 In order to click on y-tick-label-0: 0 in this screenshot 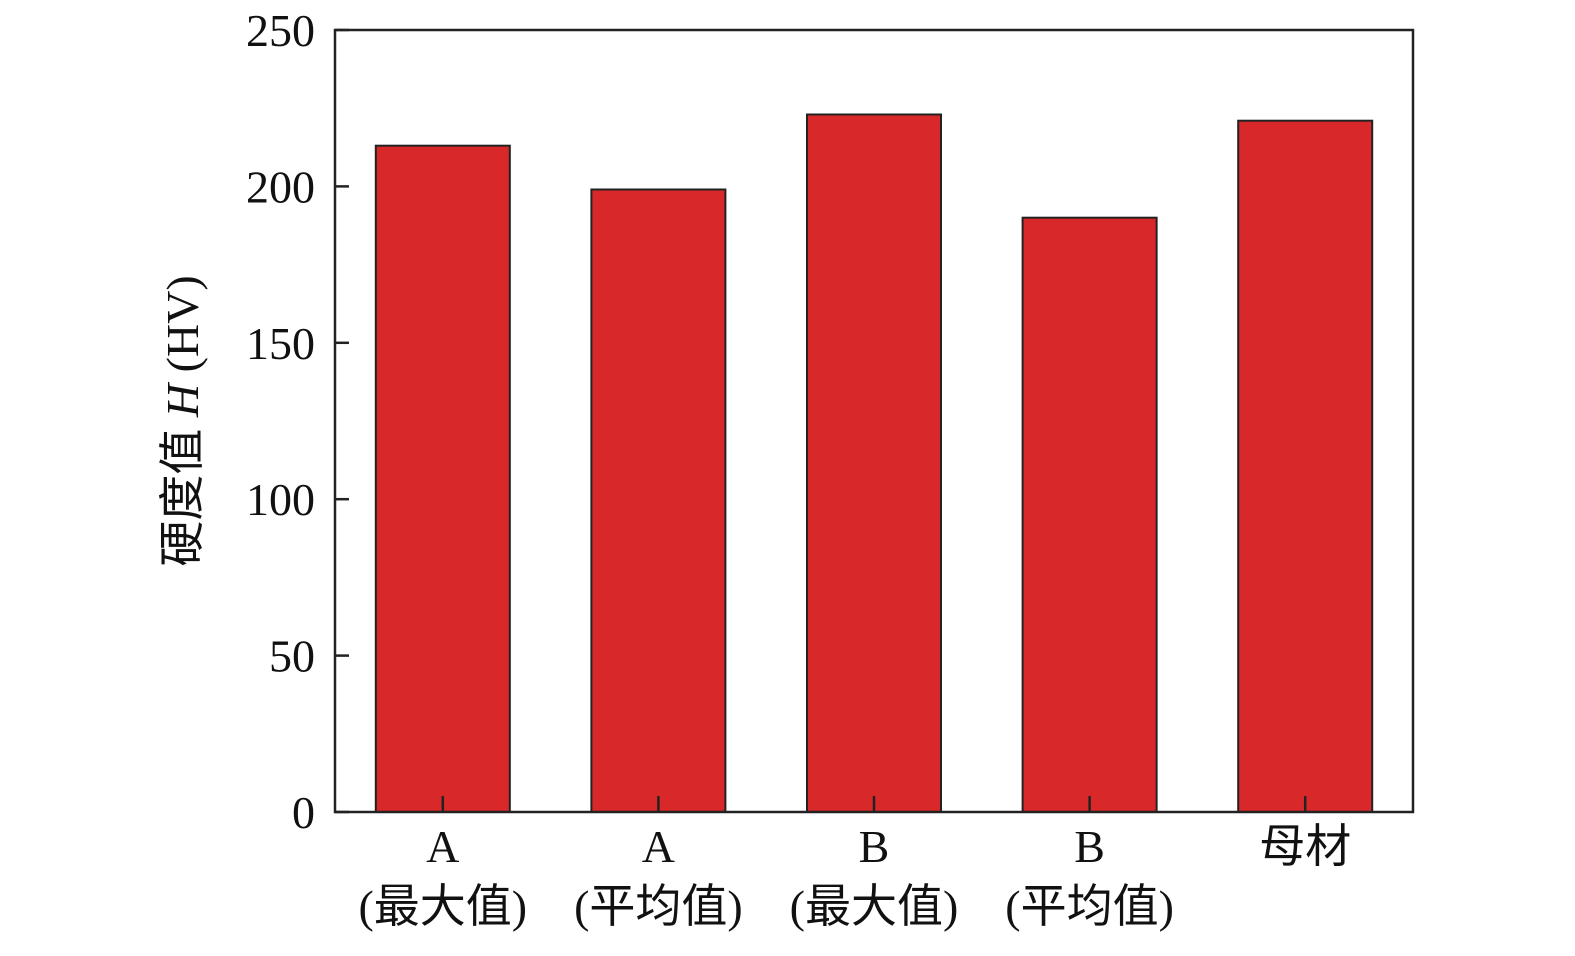, I will do `click(303, 812)`.